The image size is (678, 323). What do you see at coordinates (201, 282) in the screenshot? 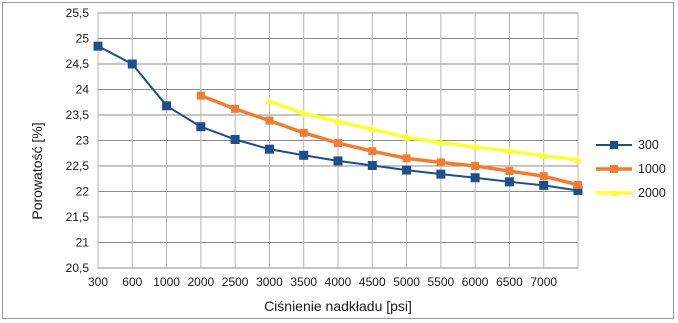
I see `x-tick-label: 2000` at bounding box center [201, 282].